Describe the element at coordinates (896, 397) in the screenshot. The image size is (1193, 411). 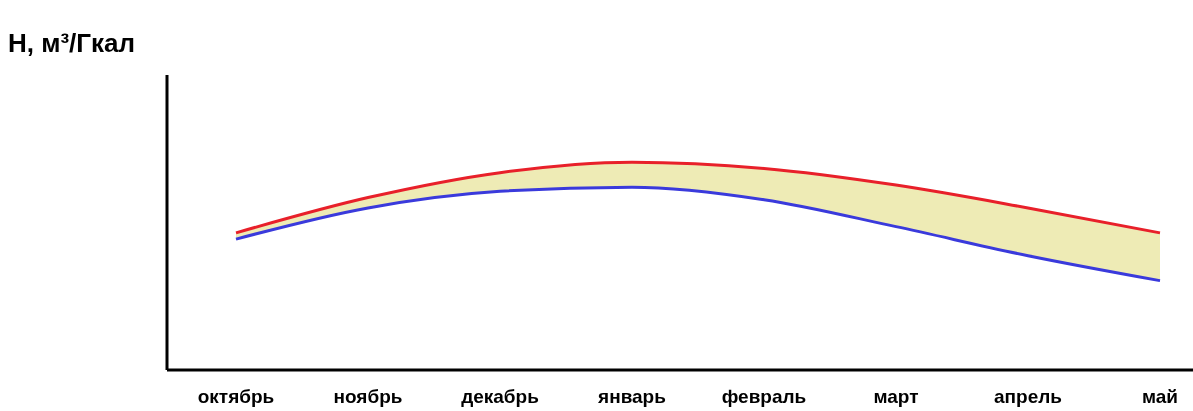
I see `x-tick-label: март` at that location.